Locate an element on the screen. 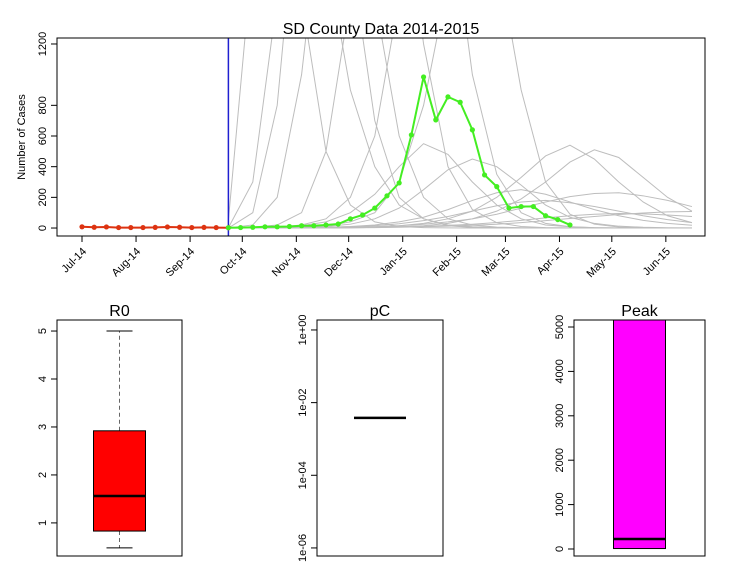 This screenshot has width=750, height=586. y-tick-label: 1e-02 is located at coordinates (303, 403).